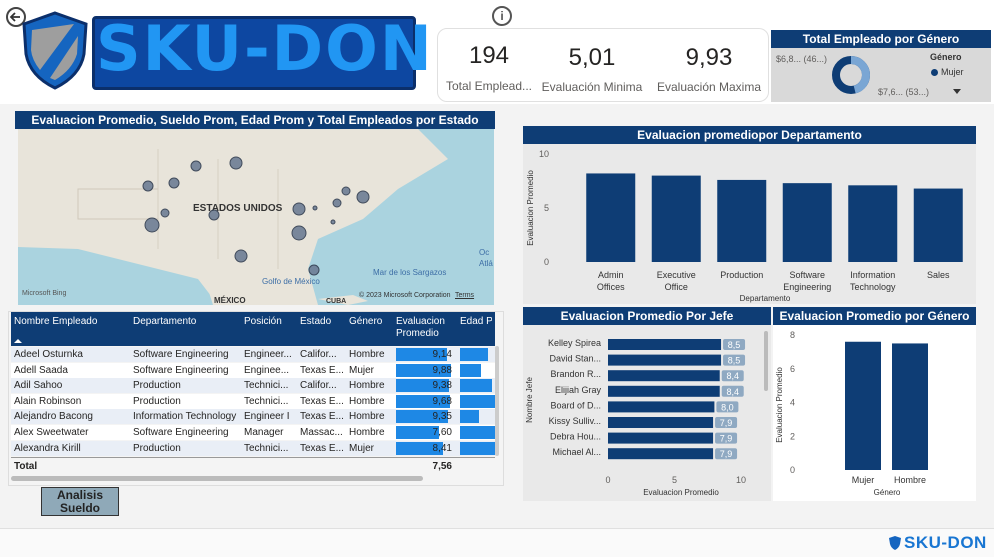 The width and height of the screenshot is (994, 557). What do you see at coordinates (476, 322) in the screenshot?
I see `table-header-6: Edad Pr` at bounding box center [476, 322].